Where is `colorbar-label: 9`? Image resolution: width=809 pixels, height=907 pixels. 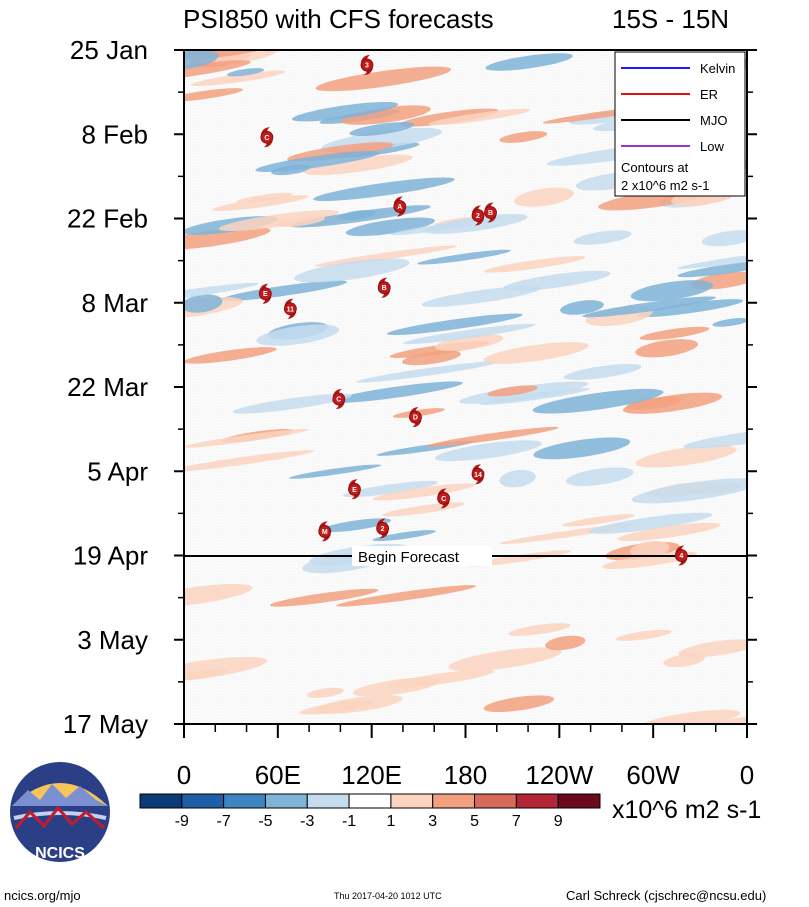
colorbar-label: 9 is located at coordinates (558, 821).